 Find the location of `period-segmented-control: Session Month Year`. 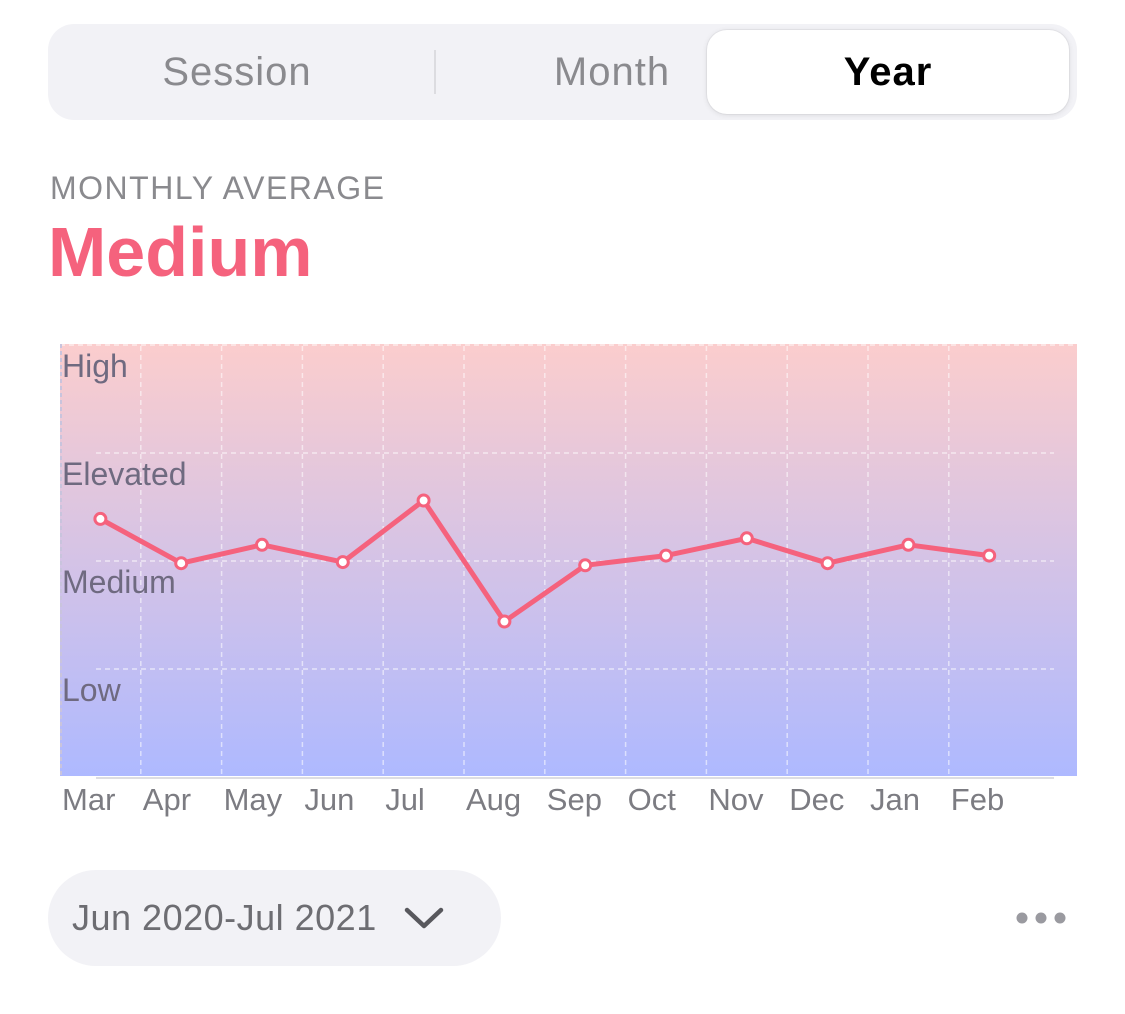

period-segmented-control: Session Month Year is located at coordinates (562, 72).